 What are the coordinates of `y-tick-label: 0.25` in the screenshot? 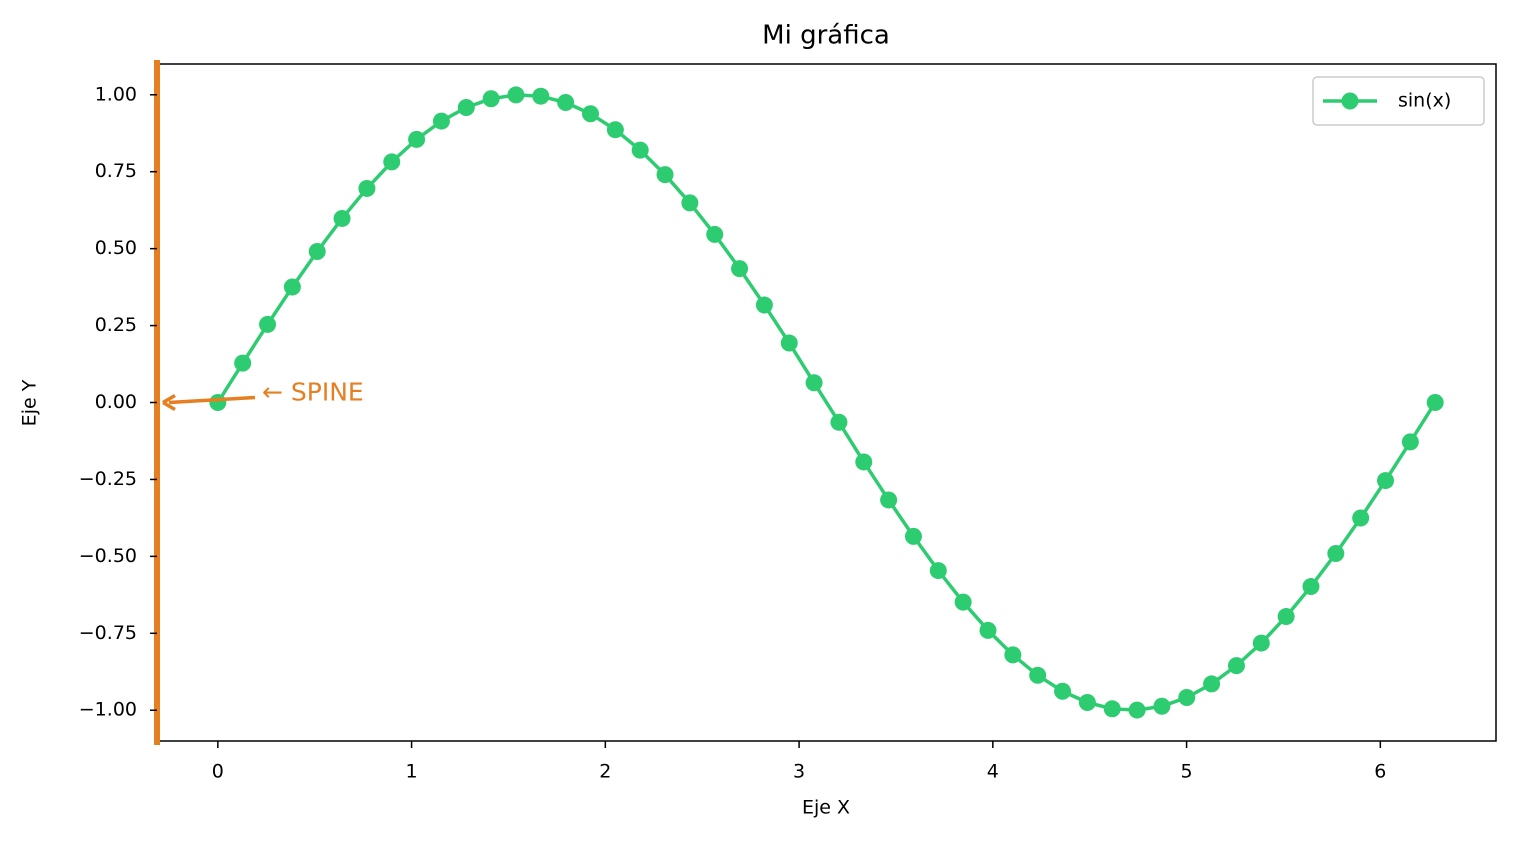 It's located at (116, 325).